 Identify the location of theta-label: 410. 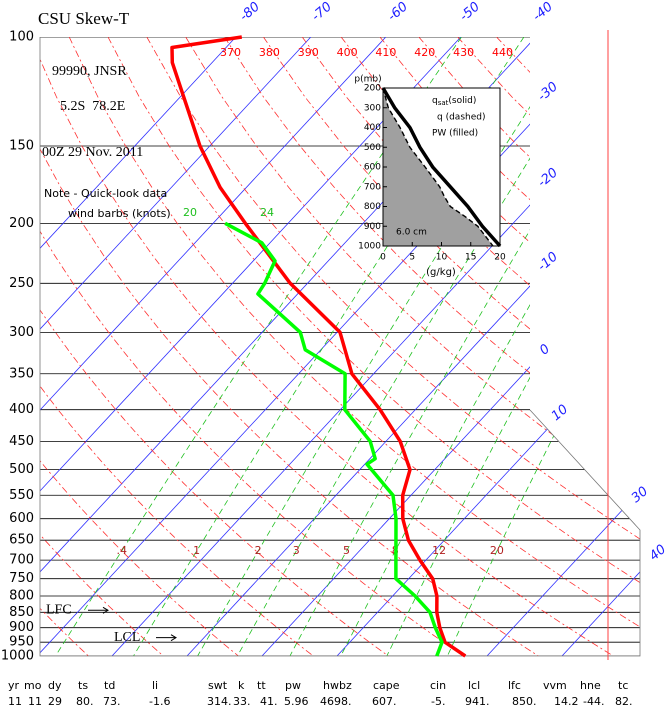
(385, 52).